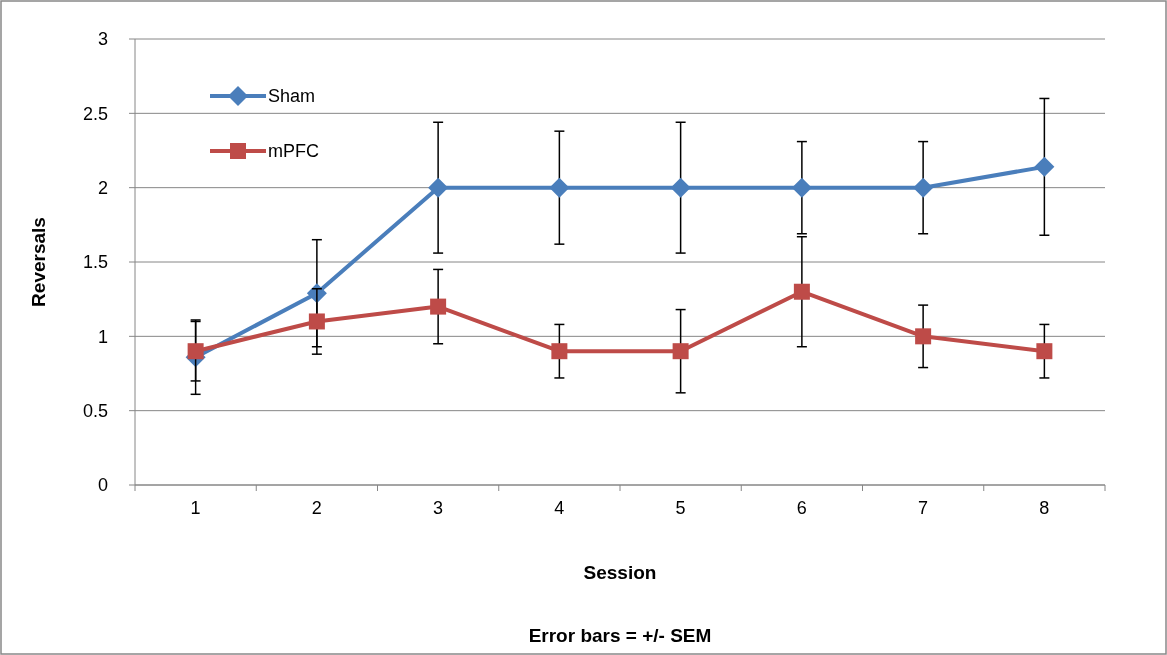  What do you see at coordinates (95, 262) in the screenshot?
I see `y-tick-label: 1.5` at bounding box center [95, 262].